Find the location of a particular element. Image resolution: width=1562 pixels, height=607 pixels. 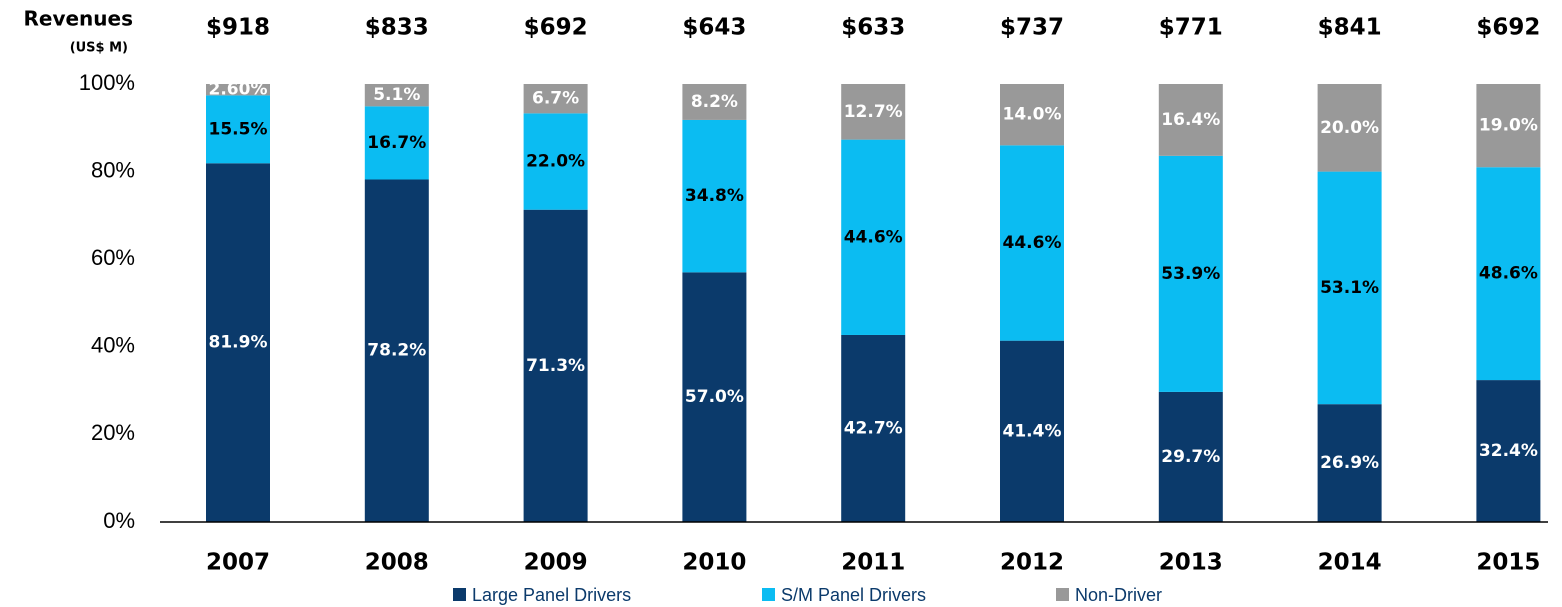

data-label: 53.9% is located at coordinates (1190, 274).